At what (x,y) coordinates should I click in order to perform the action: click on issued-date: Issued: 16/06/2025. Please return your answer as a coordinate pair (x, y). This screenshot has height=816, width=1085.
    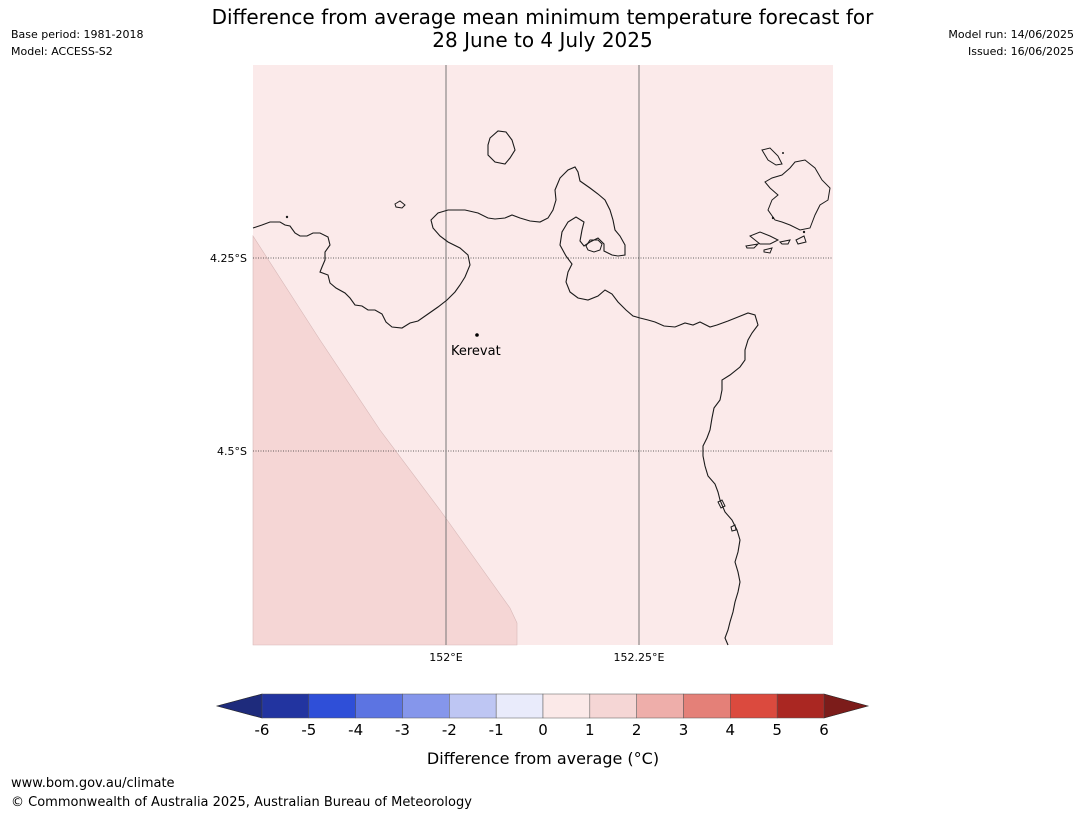
    Looking at the image, I should click on (1020, 51).